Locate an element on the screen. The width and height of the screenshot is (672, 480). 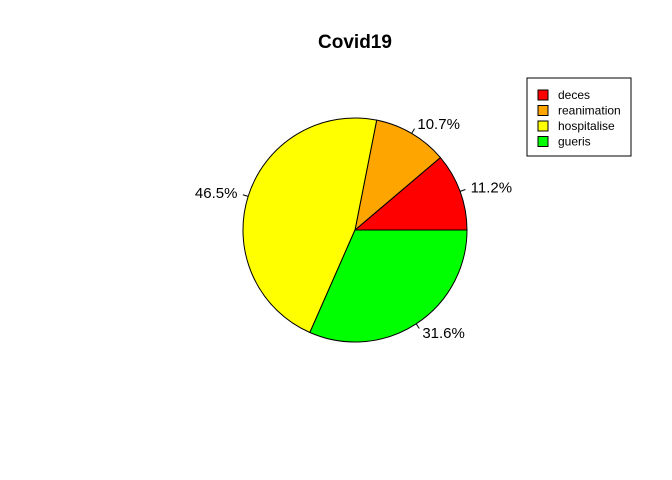
slice-label-reanimation: 10.7% is located at coordinates (438, 124).